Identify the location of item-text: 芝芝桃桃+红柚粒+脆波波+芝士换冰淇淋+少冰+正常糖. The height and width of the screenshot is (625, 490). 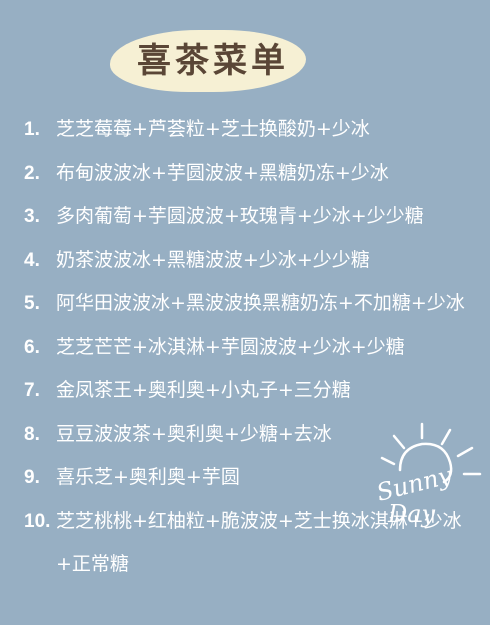
(259, 542).